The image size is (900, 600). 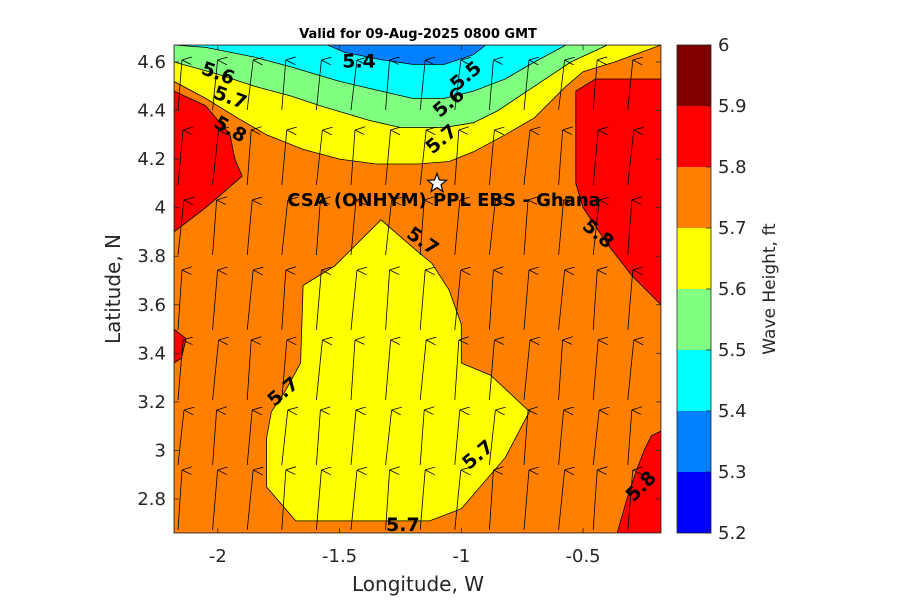 I want to click on y-tick-label: 2.8, so click(x=151, y=499).